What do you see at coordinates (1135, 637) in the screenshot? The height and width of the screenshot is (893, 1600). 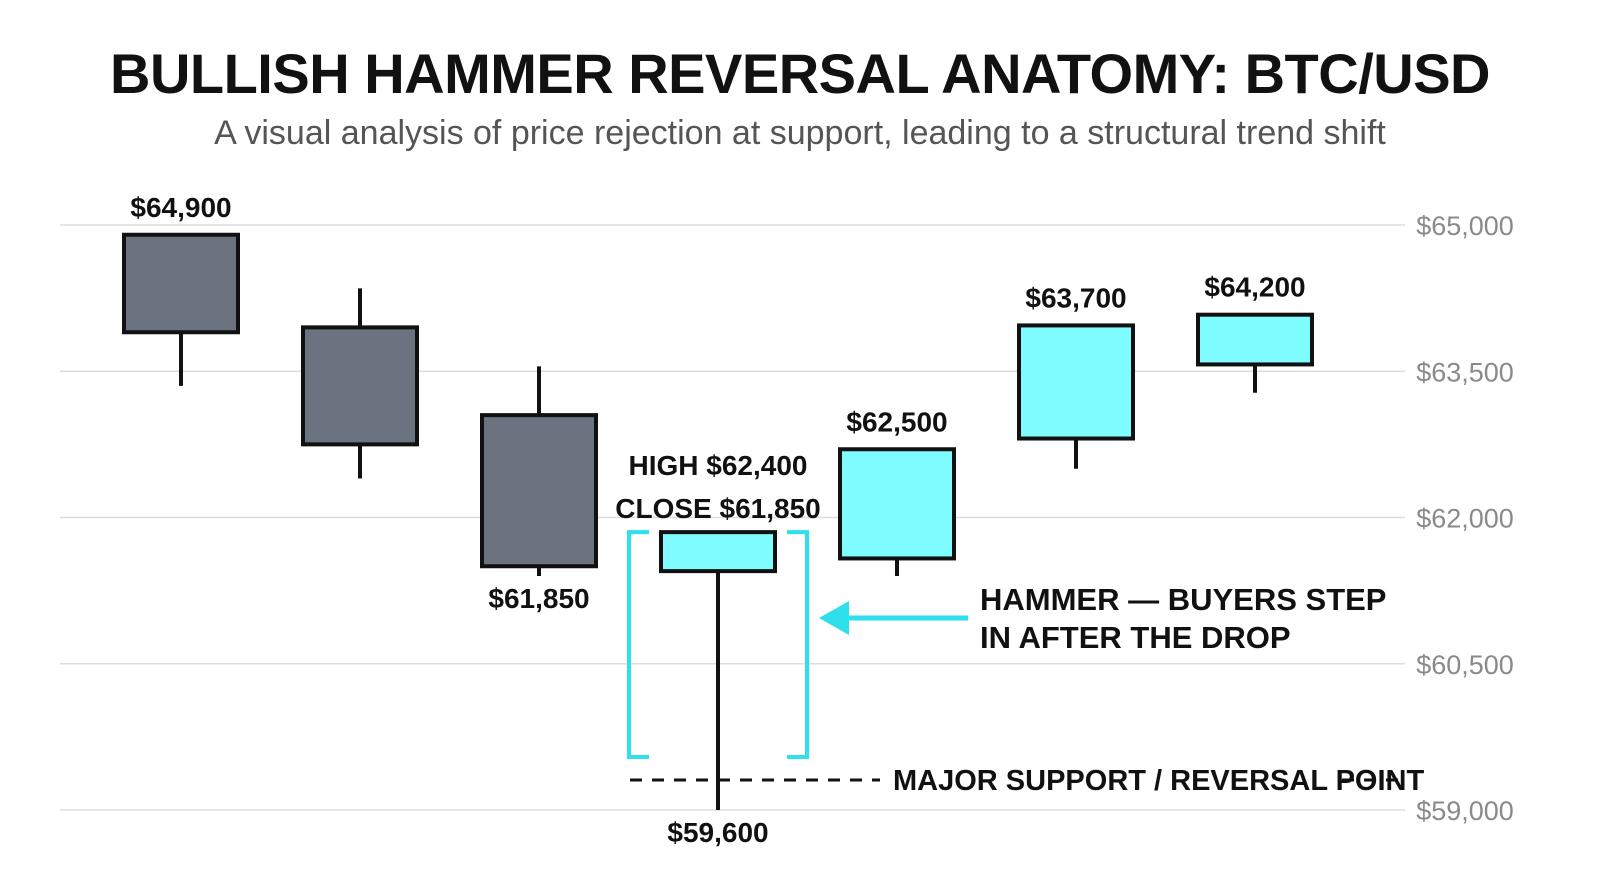 I see `hammer-note-line: IN AFTER THE DROP` at bounding box center [1135, 637].